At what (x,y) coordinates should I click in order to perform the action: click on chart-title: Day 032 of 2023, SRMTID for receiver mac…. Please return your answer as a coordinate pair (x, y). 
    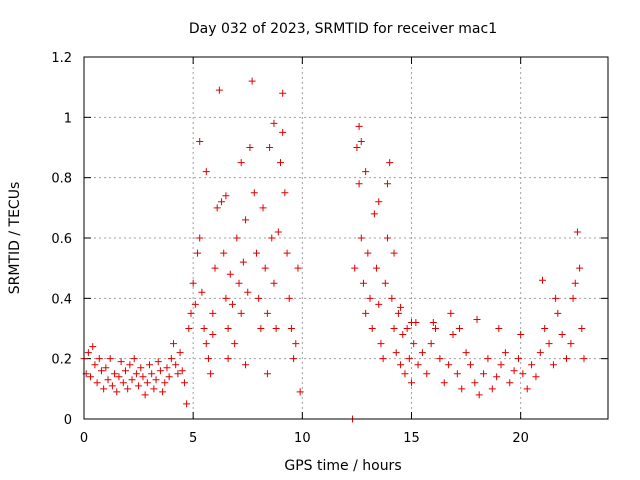
    Looking at the image, I should click on (343, 29).